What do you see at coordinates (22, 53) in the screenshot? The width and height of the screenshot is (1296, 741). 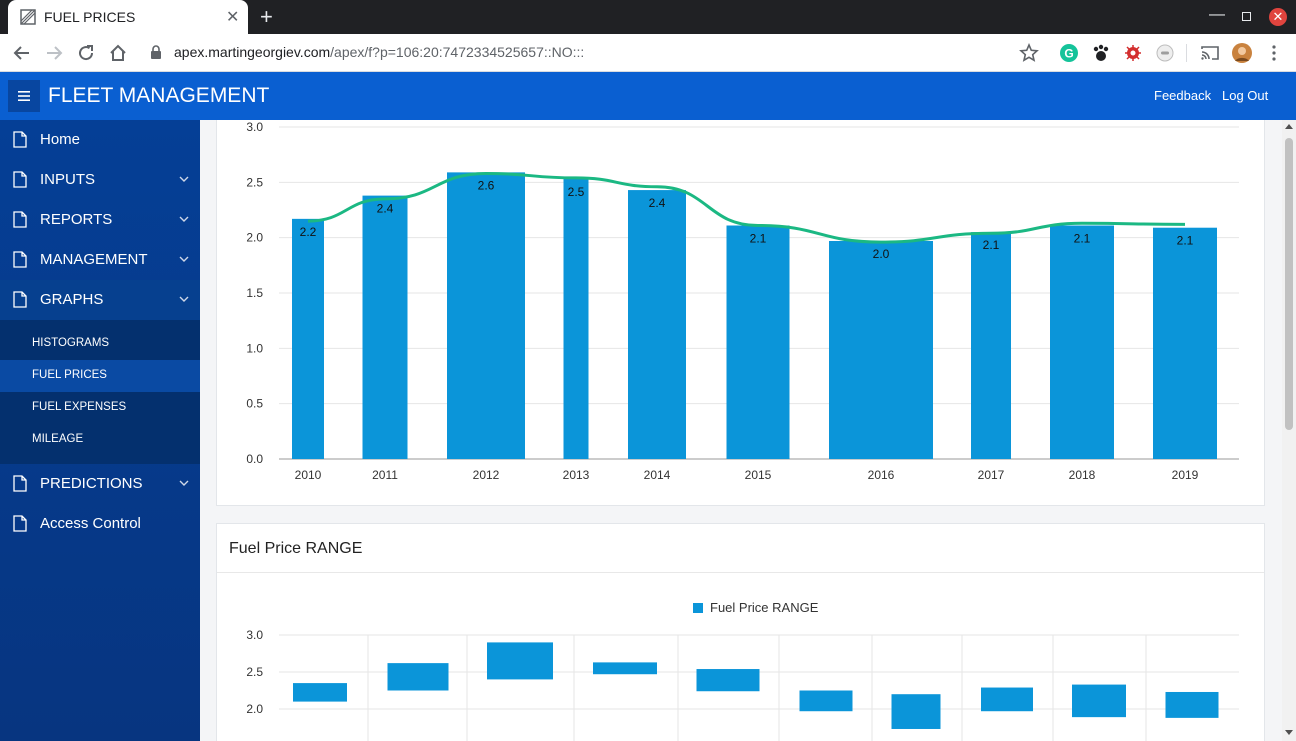 I see `back-arrow-icon` at bounding box center [22, 53].